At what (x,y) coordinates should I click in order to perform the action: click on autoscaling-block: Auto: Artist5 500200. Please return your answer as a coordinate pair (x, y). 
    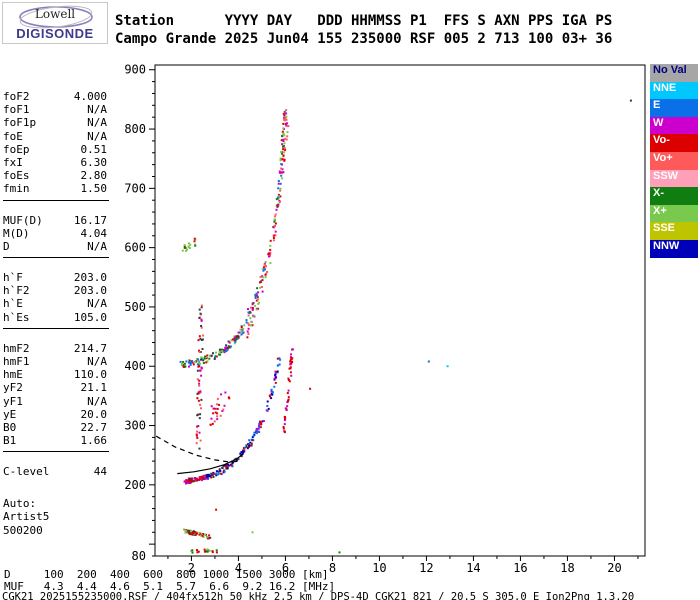
    Looking at the image, I should click on (57, 517).